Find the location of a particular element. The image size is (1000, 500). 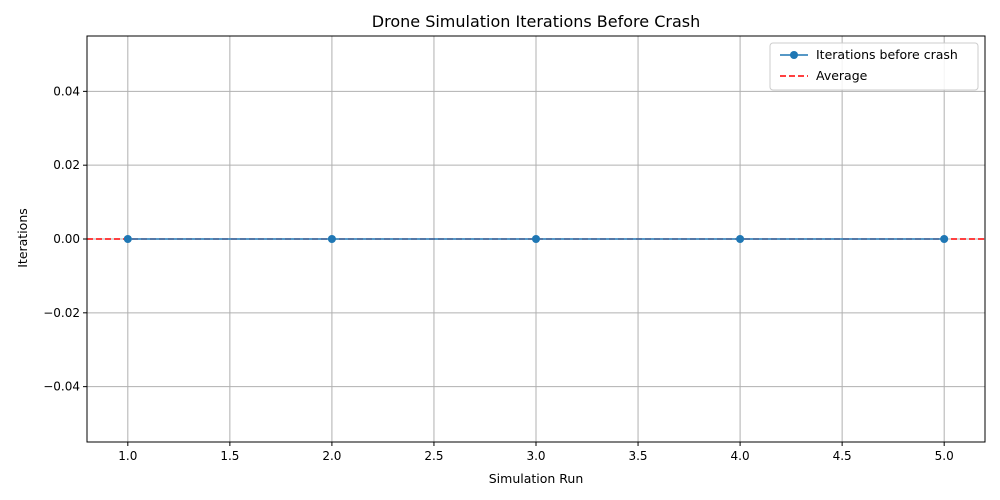

y-tick-label: 0.04 is located at coordinates (66, 91).